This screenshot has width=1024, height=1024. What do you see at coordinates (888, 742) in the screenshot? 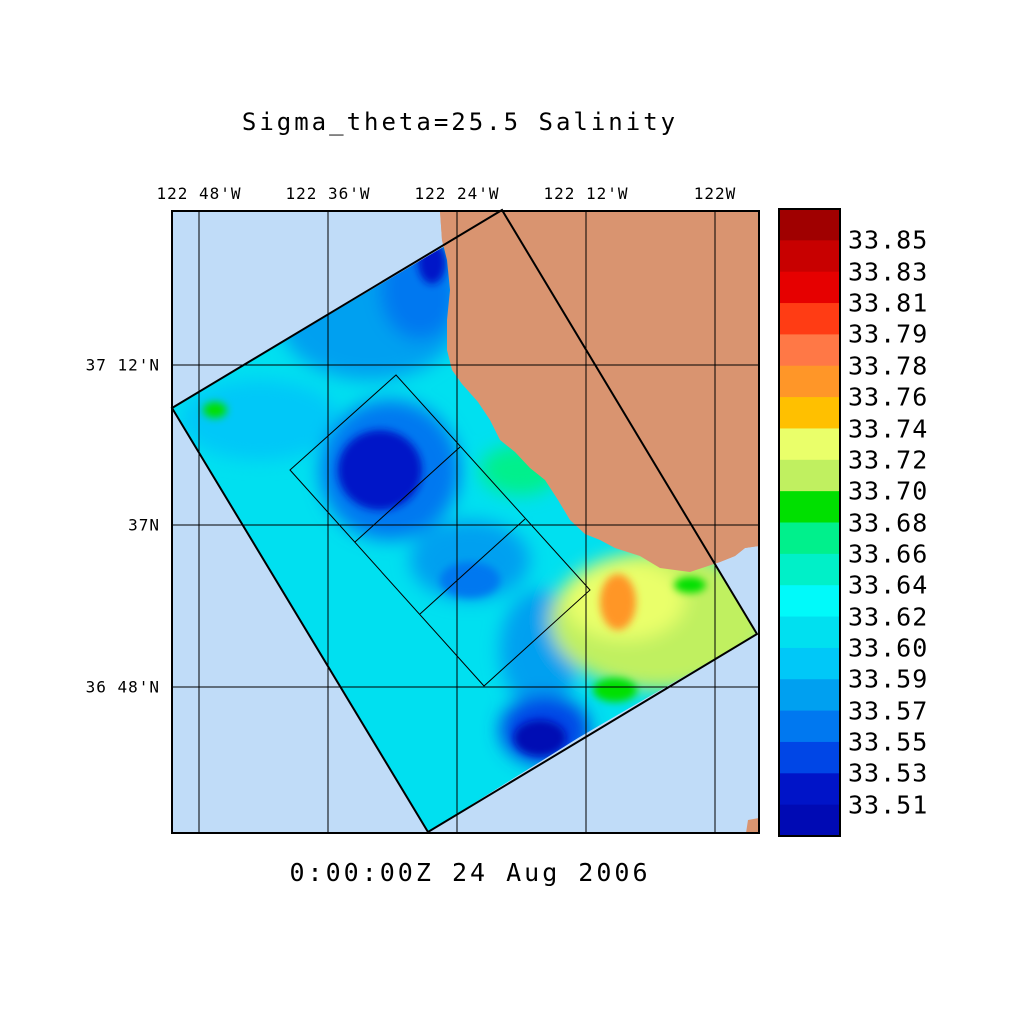
I see `colorbar-label: 33.55` at bounding box center [888, 742].